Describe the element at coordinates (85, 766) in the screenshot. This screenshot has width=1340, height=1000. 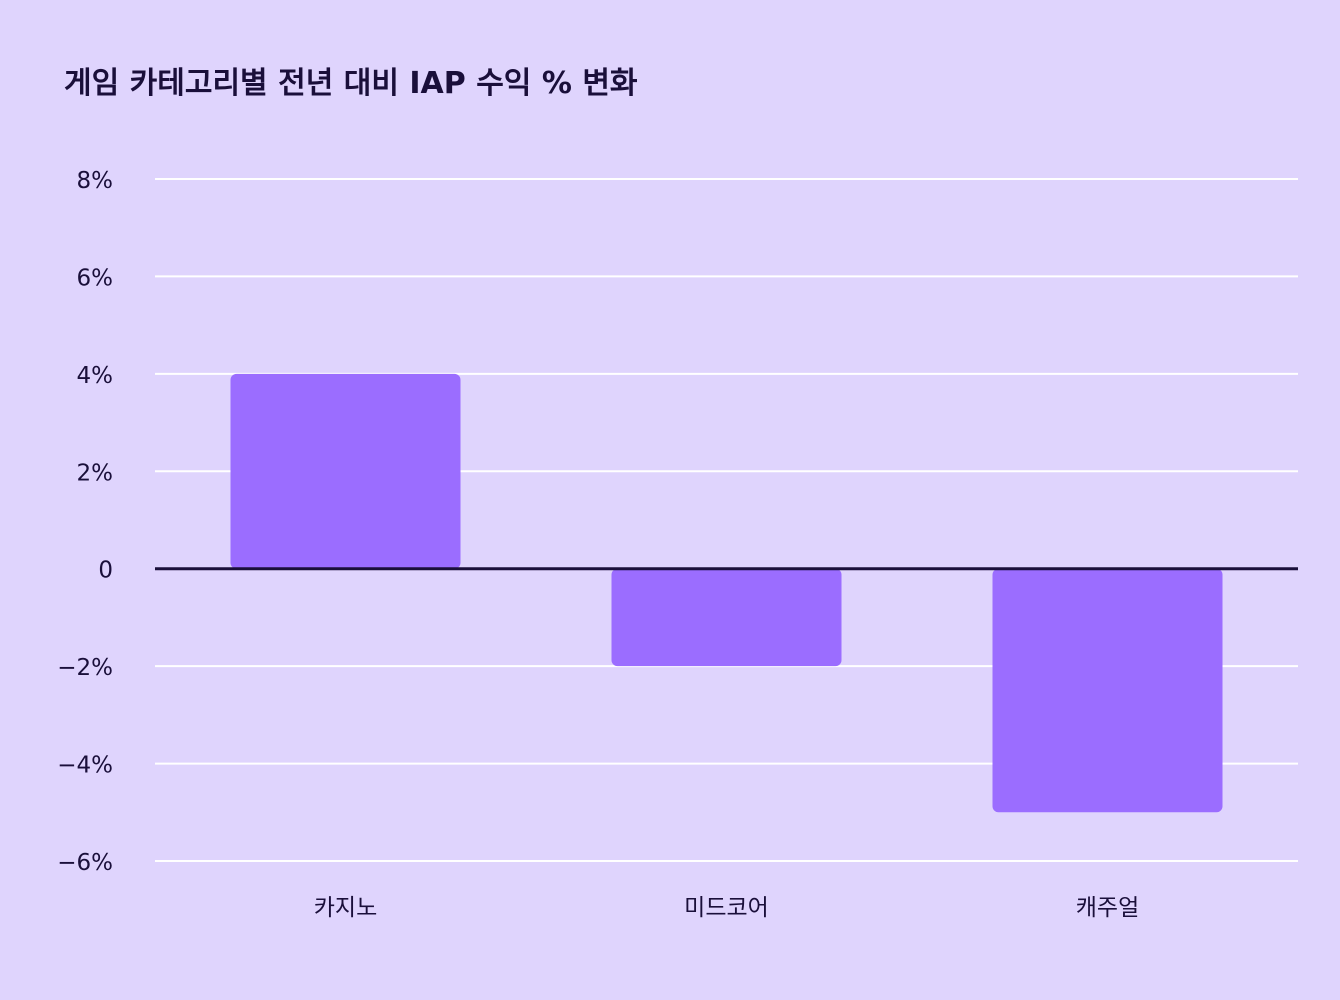
I see `y-tick-label: −4%` at that location.